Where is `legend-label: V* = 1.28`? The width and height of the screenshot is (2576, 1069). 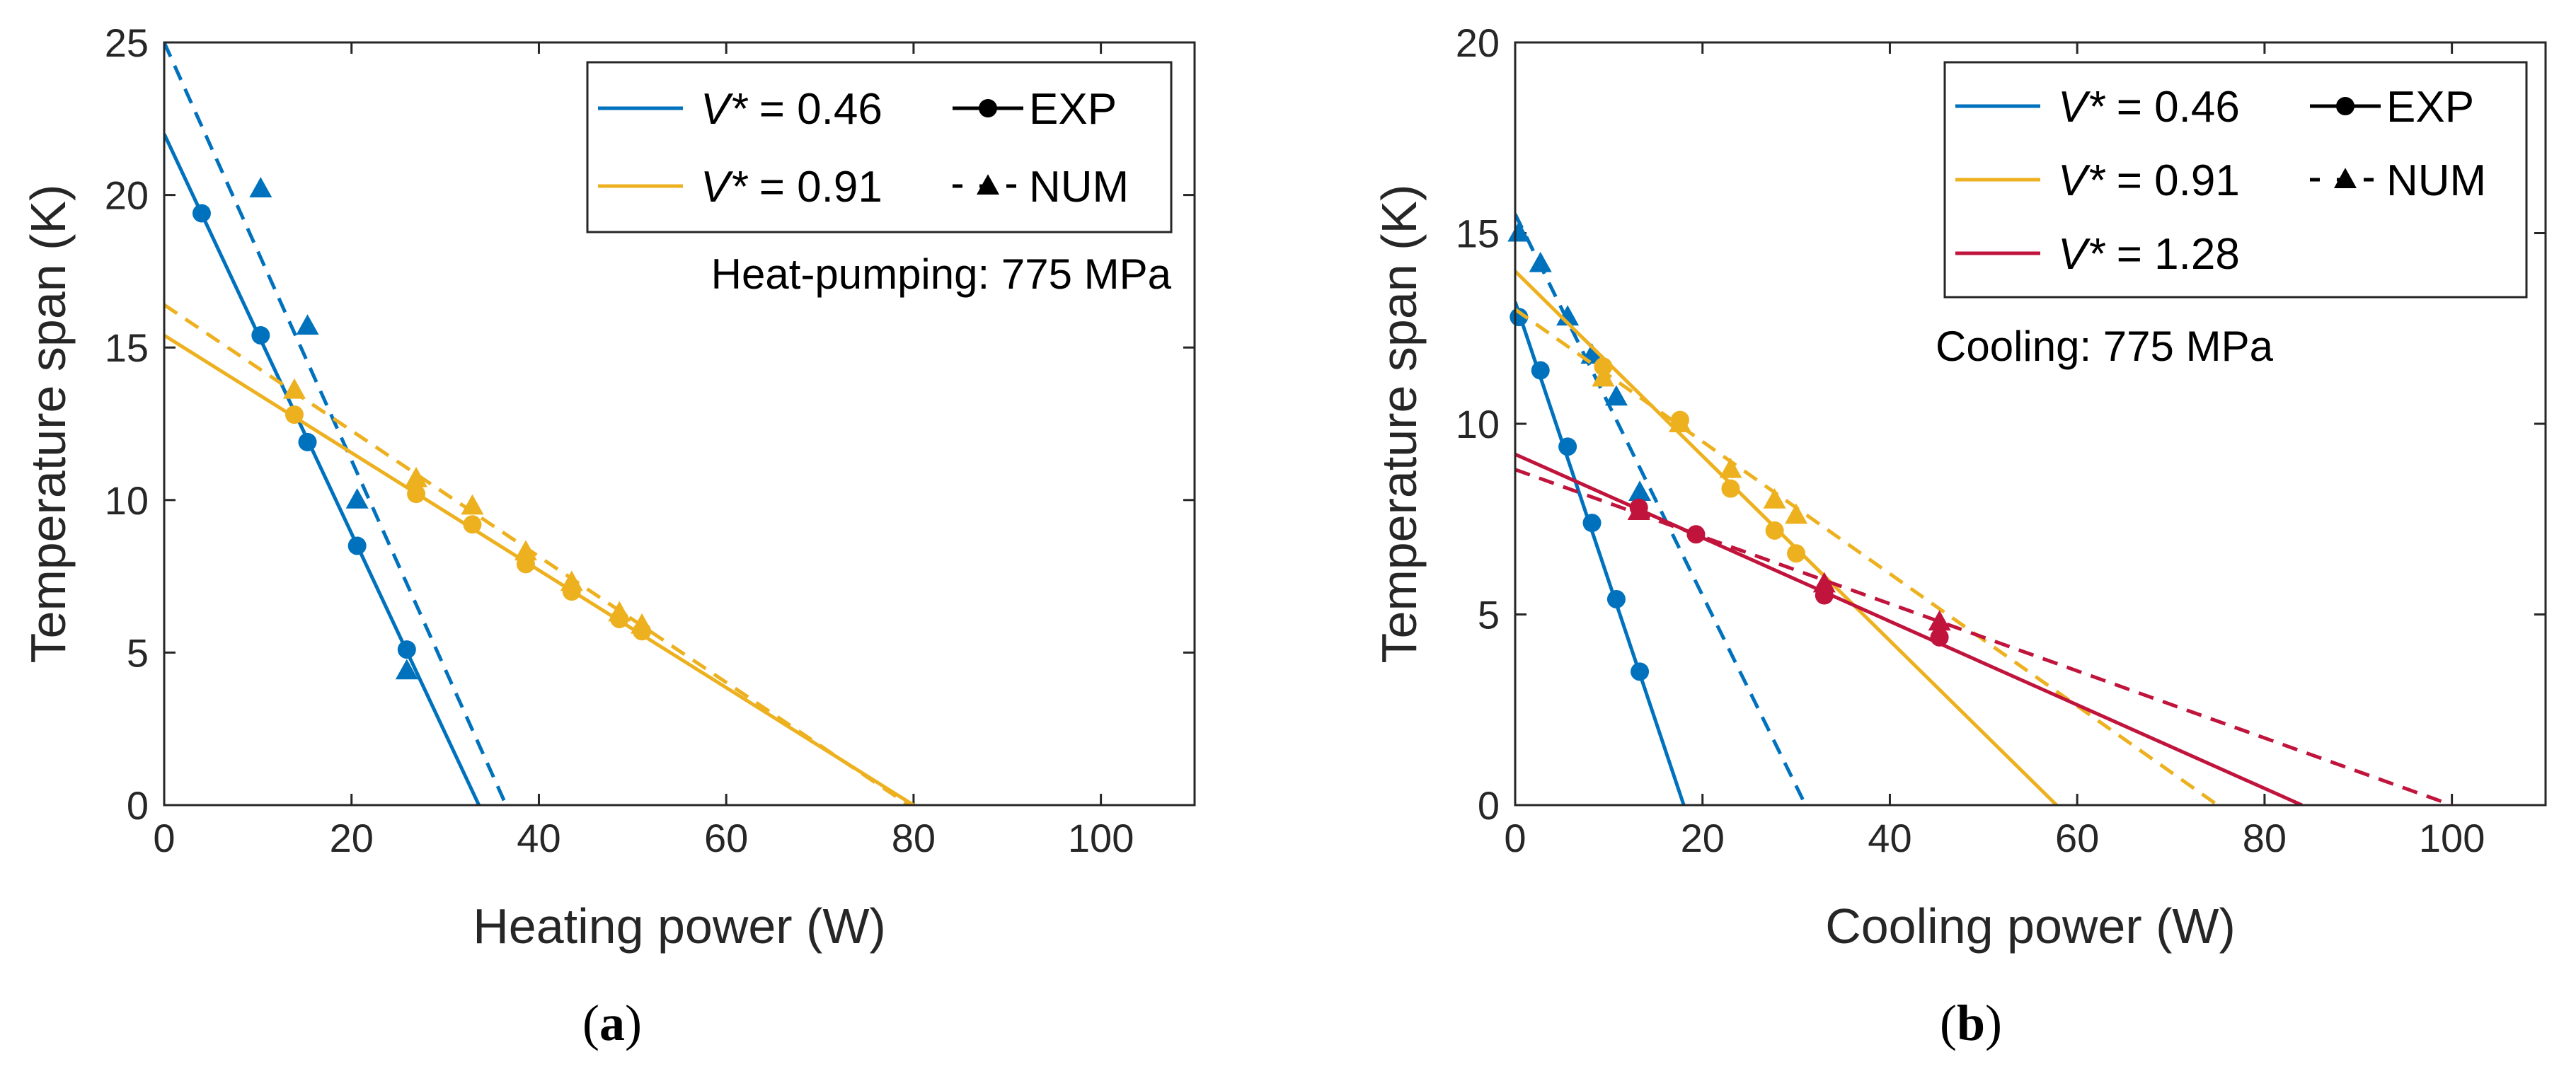 legend-label: V* = 1.28 is located at coordinates (2149, 254).